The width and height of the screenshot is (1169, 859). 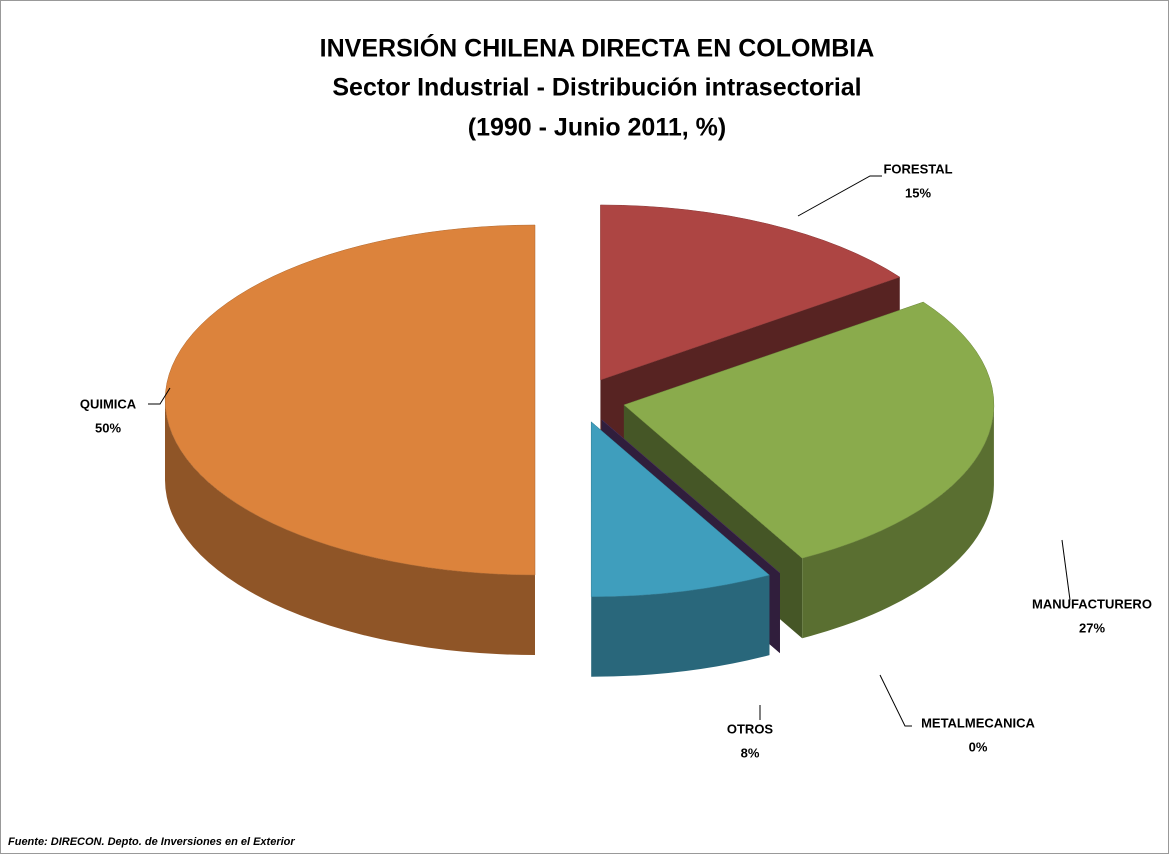 What do you see at coordinates (978, 746) in the screenshot?
I see `data-label-value: 0%` at bounding box center [978, 746].